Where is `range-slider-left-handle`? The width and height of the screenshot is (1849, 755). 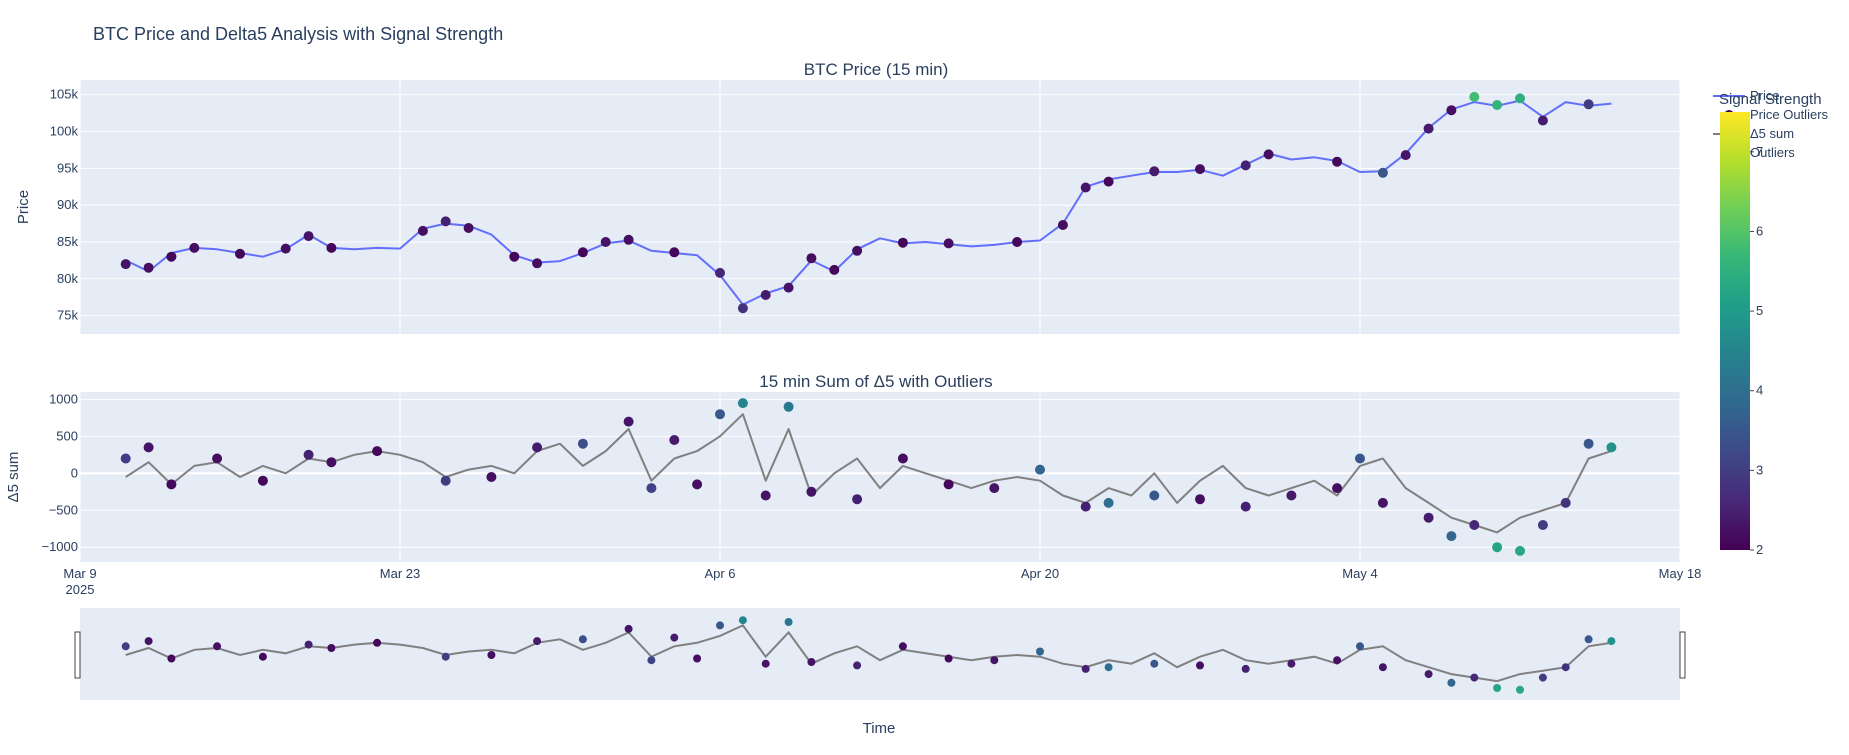
range-slider-left-handle is located at coordinates (77, 655).